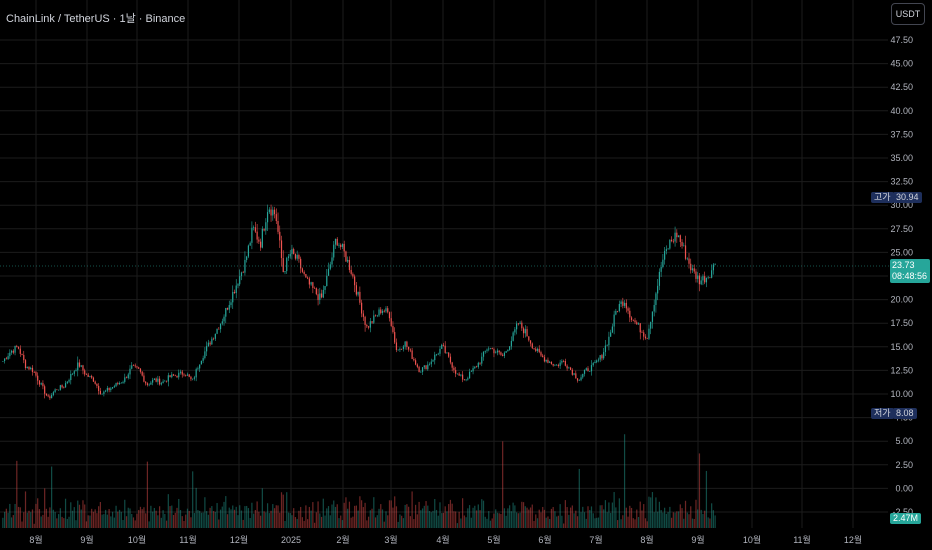 This screenshot has height=550, width=932. Describe the element at coordinates (901, 394) in the screenshot. I see `price-tick-label: 10.00` at that location.